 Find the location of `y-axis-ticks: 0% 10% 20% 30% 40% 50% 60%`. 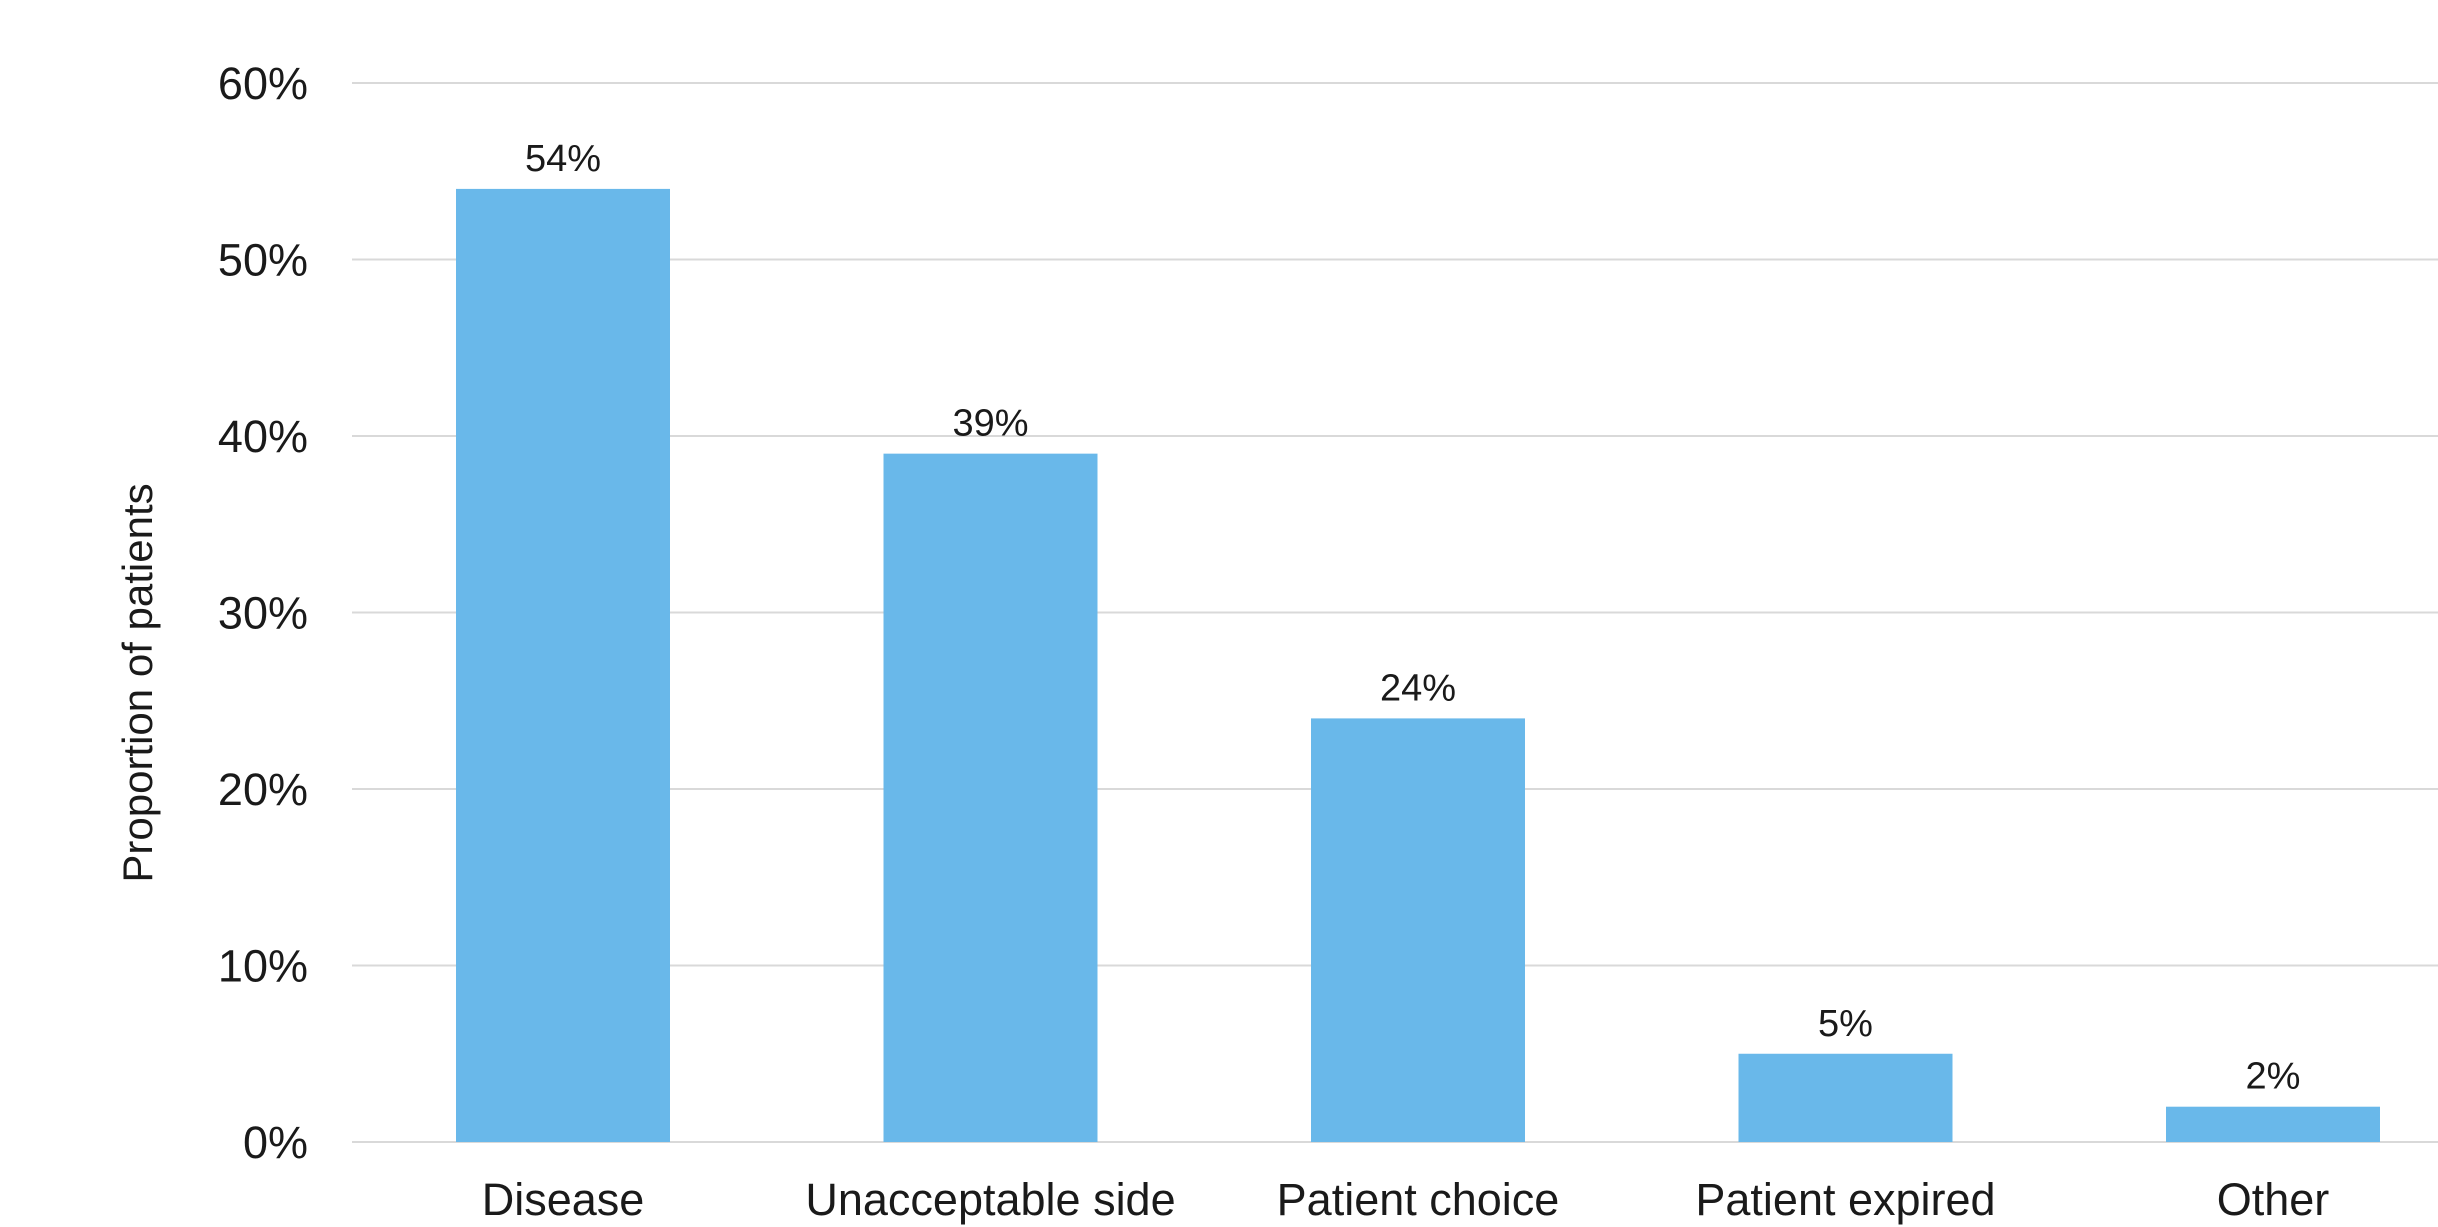

y-axis-ticks: 0% 10% 20% 30% 40% 50% 60% is located at coordinates (263, 613).